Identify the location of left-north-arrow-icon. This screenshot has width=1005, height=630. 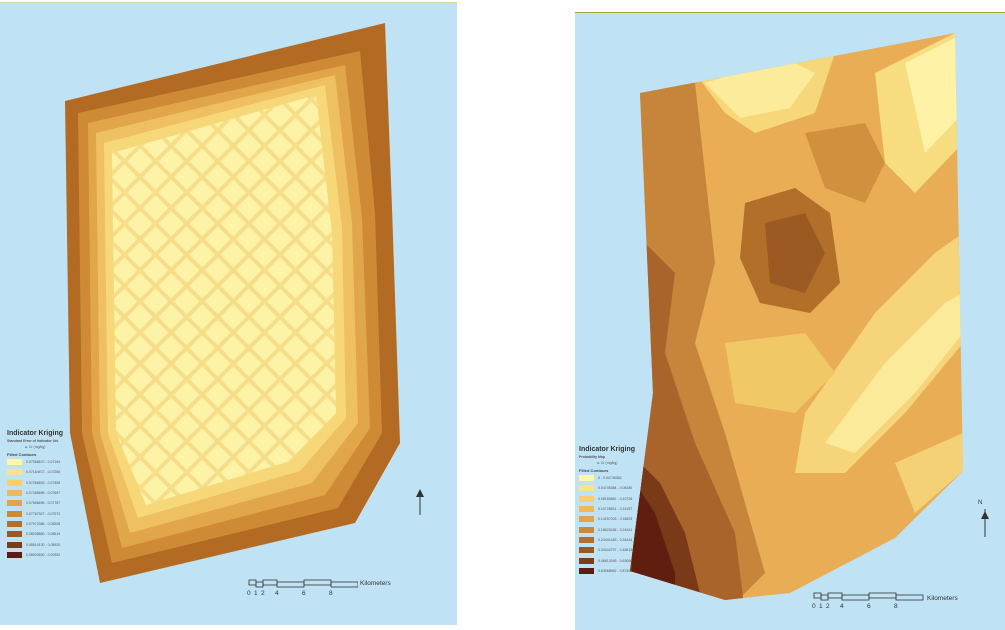
(420, 502).